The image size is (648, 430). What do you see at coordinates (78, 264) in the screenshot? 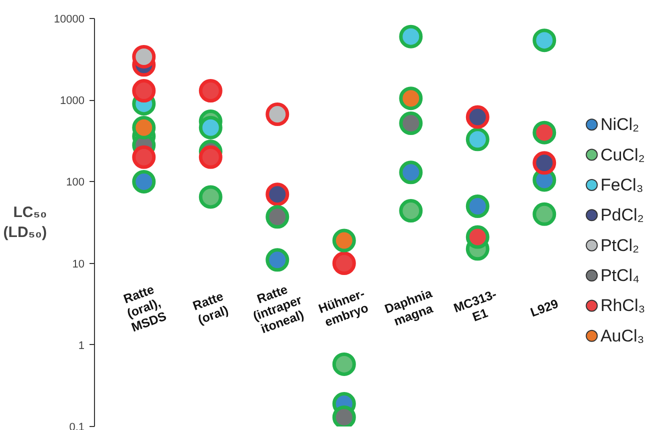
I see `y-tick-label: 10` at bounding box center [78, 264].